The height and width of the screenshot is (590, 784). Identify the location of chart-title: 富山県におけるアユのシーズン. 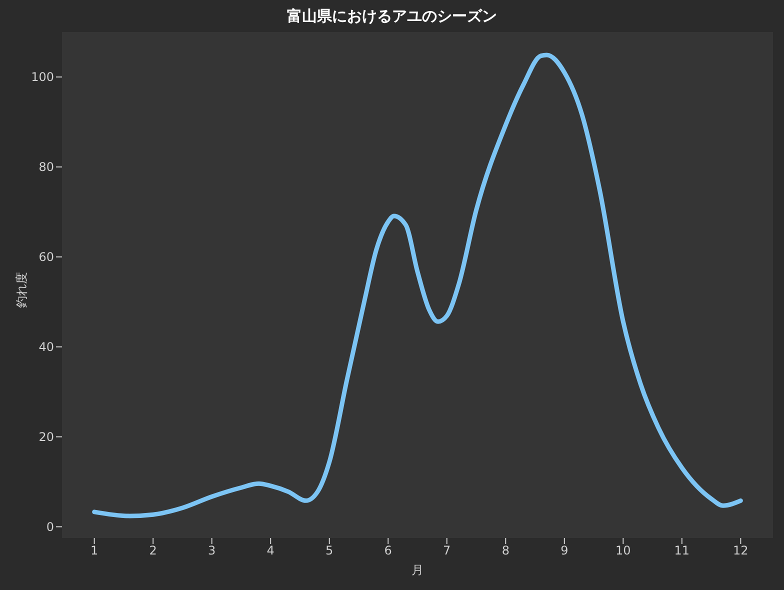
(392, 16).